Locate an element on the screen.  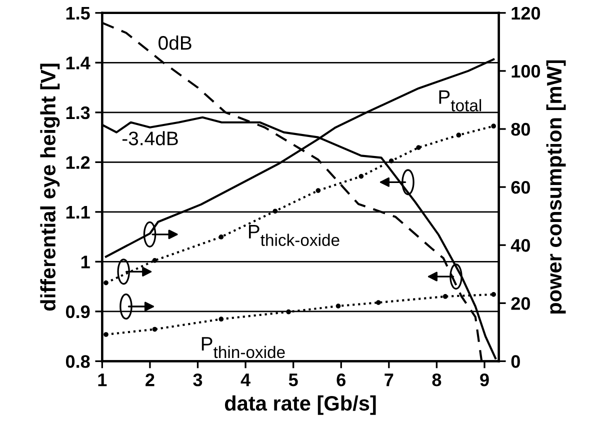
series-label: 0dB is located at coordinates (175, 43).